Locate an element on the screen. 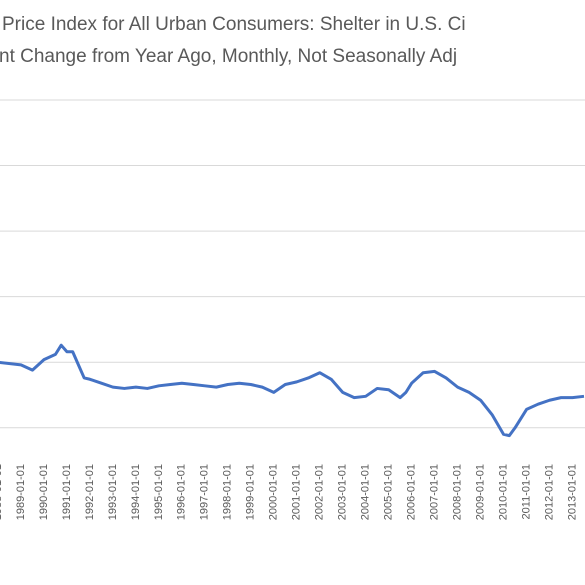 The image size is (585, 585). x-tick-label: 2012-01-01 is located at coordinates (549, 492).